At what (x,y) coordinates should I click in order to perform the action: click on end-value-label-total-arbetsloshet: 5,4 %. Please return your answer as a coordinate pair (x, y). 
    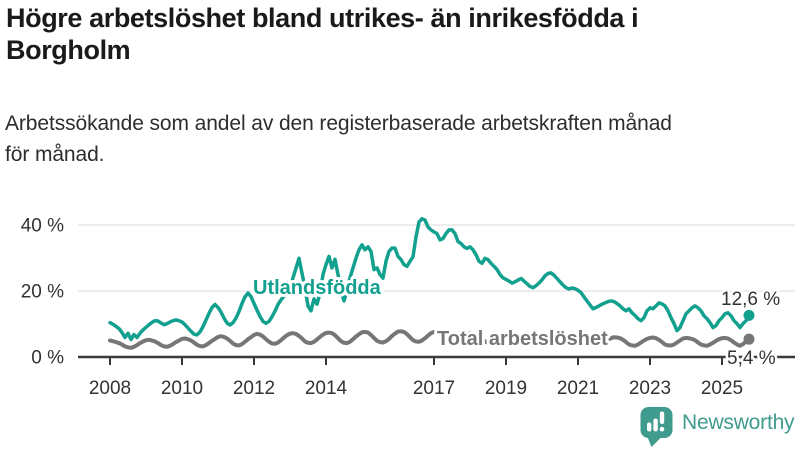
    Looking at the image, I should click on (751, 358).